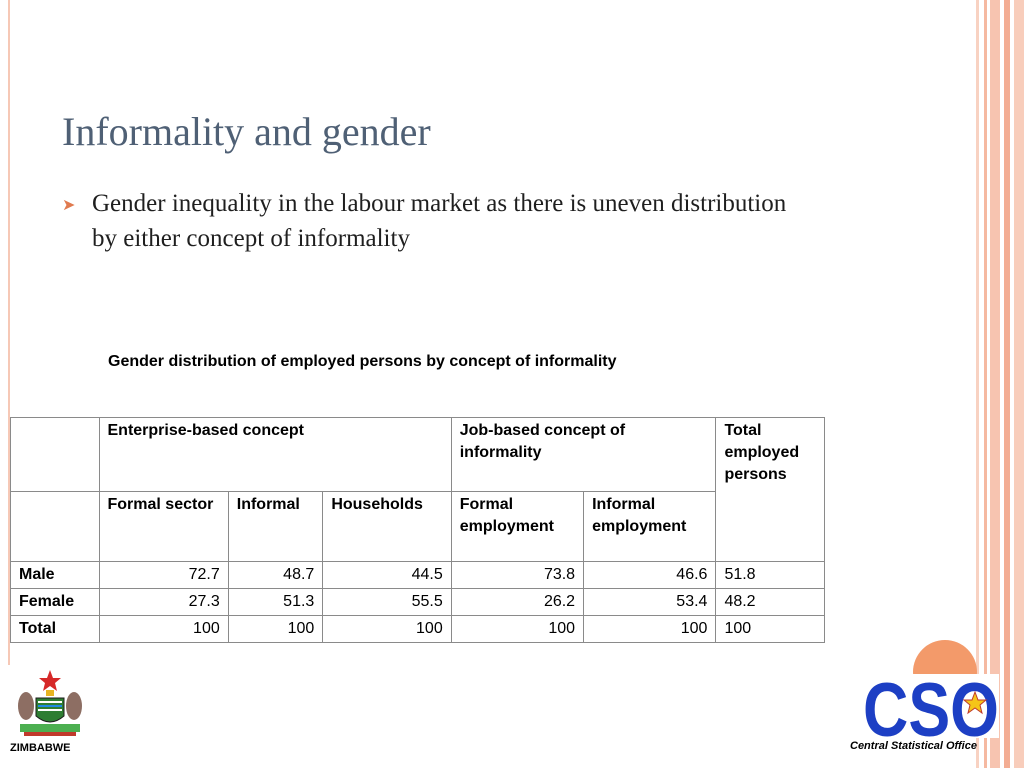  What do you see at coordinates (9, 332) in the screenshot?
I see `left-border-rule` at bounding box center [9, 332].